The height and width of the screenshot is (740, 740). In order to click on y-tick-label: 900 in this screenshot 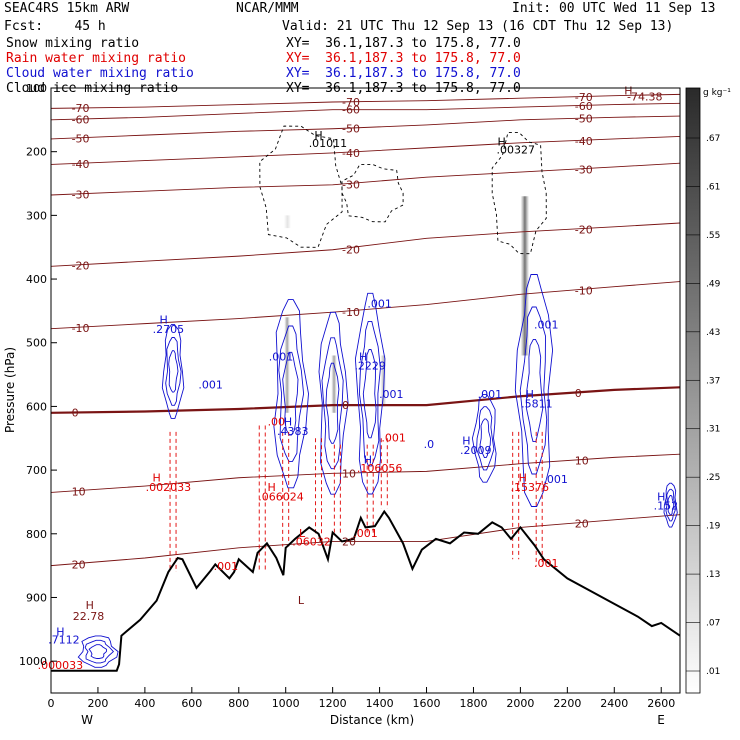, I will do `click(36, 597)`.